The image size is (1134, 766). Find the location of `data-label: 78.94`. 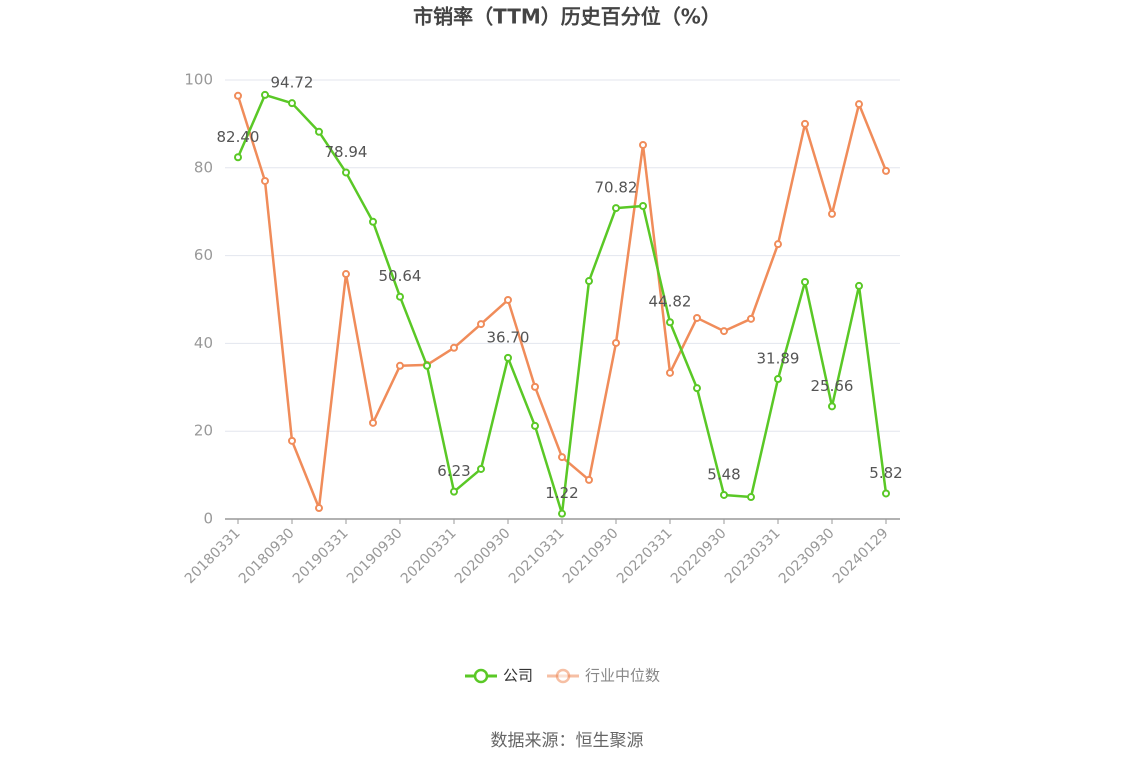

data-label: 78.94 is located at coordinates (346, 152).